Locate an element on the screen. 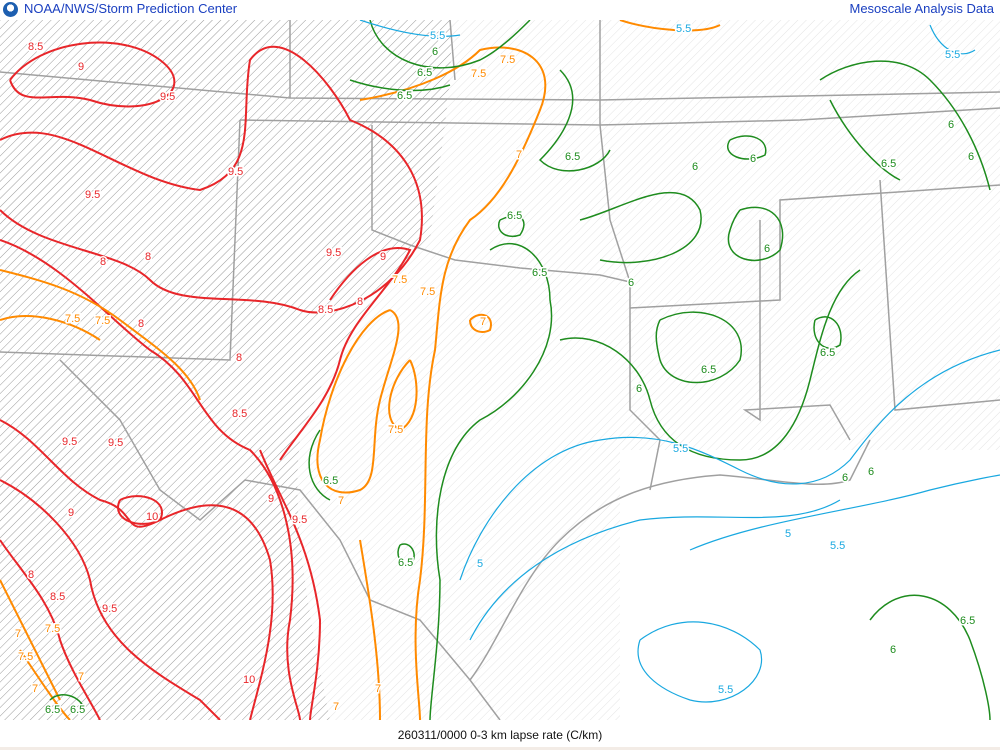 This screenshot has height=750, width=1000. noaa-logo is located at coordinates (10, 9).